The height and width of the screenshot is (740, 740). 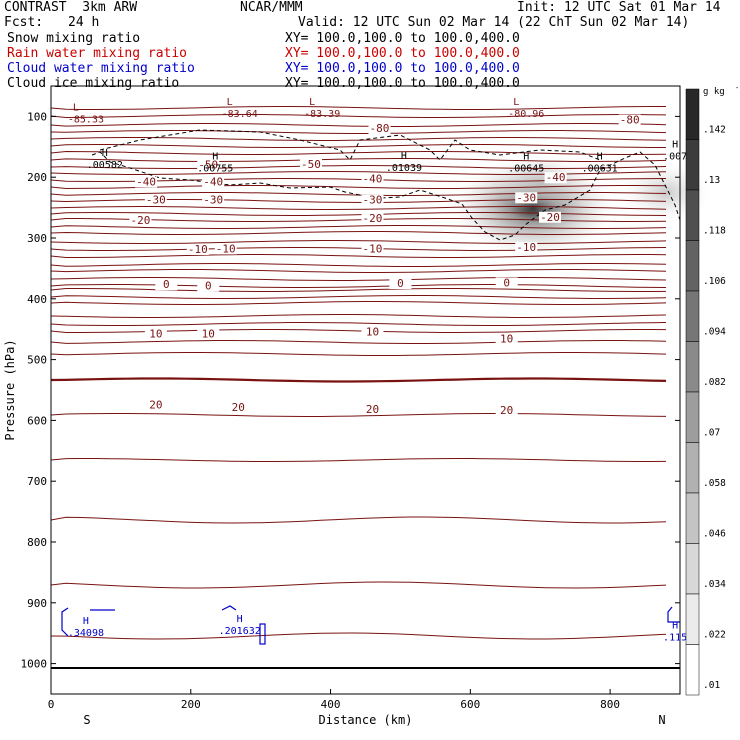 What do you see at coordinates (714, 483) in the screenshot?
I see `colorbar-label-7: .058` at bounding box center [714, 483].